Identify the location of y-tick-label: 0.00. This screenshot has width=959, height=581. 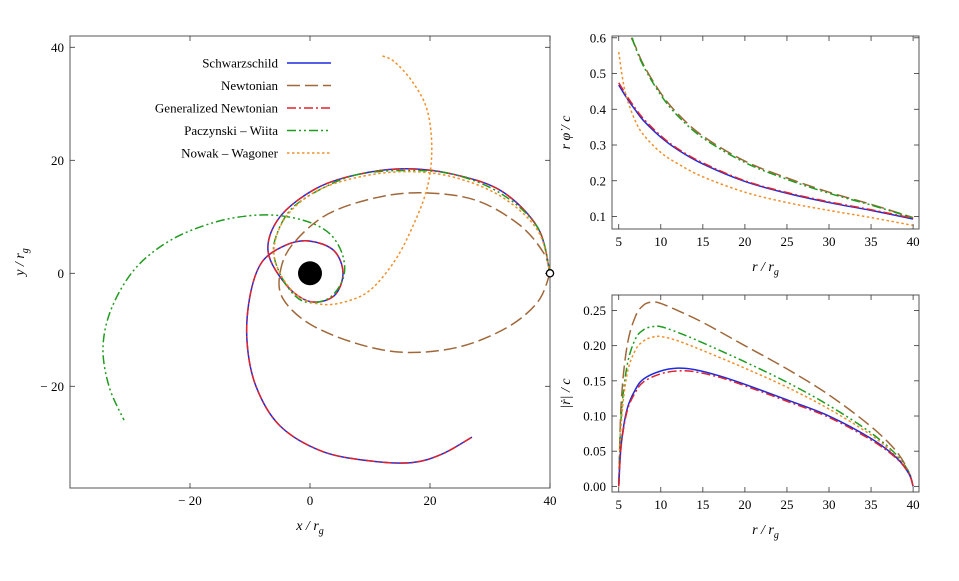
(594, 486).